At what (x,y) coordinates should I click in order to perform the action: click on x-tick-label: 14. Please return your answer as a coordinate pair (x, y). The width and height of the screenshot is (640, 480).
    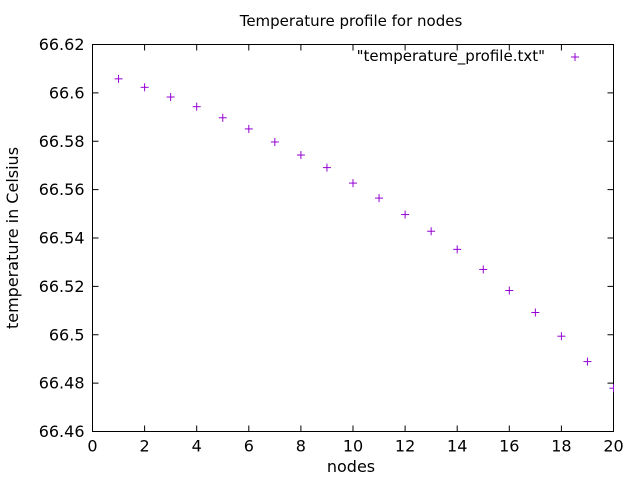
    Looking at the image, I should click on (457, 446).